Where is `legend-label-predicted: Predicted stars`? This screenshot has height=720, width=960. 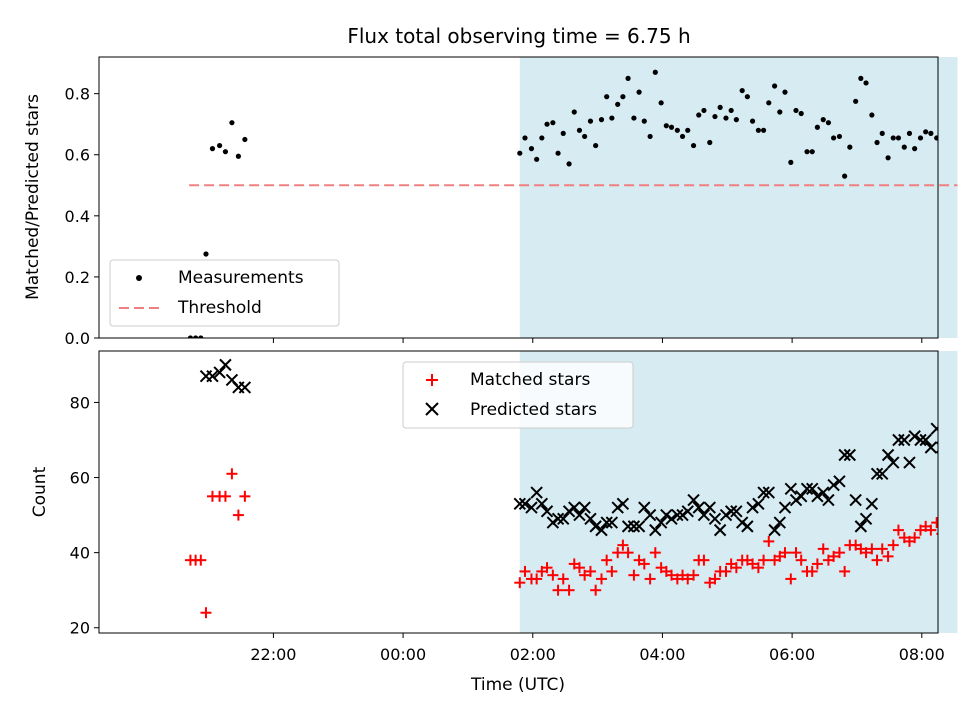
legend-label-predicted: Predicted stars is located at coordinates (533, 410).